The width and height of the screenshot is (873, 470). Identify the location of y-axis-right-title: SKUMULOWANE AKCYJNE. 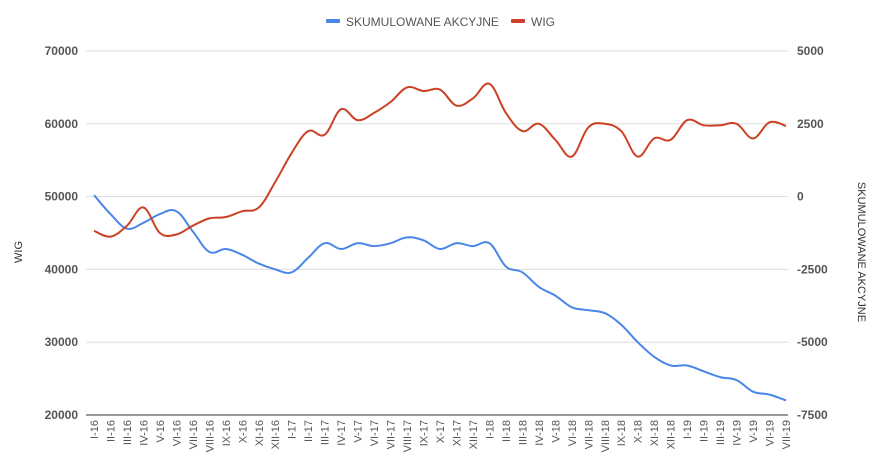
(861, 252).